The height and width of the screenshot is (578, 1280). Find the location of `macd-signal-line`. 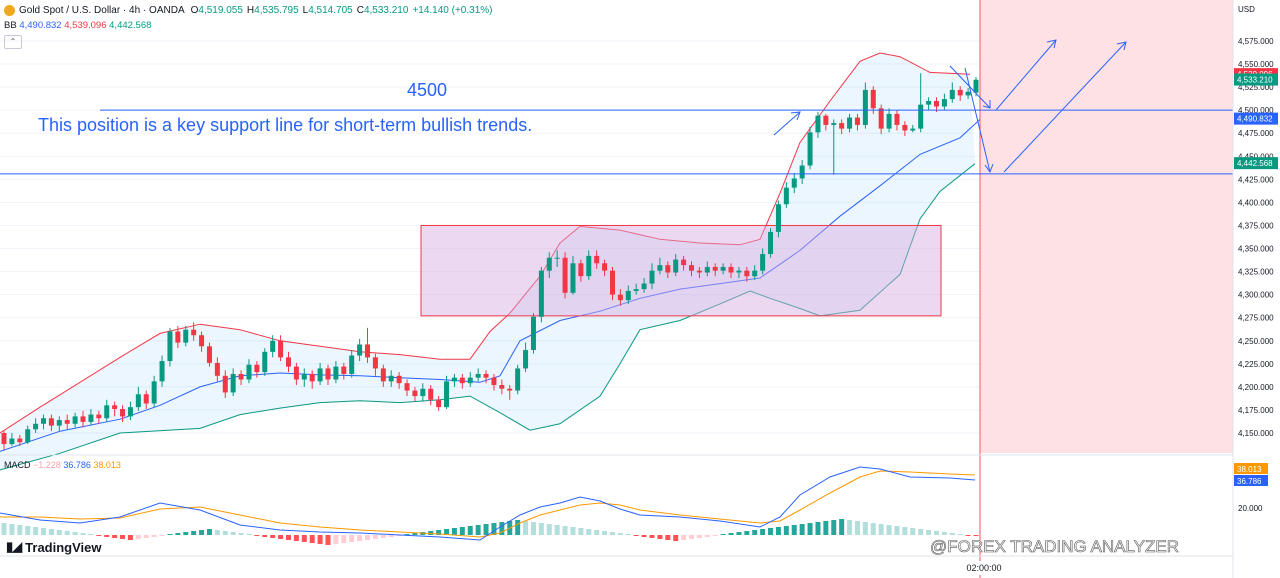

macd-signal-line is located at coordinates (488, 504).